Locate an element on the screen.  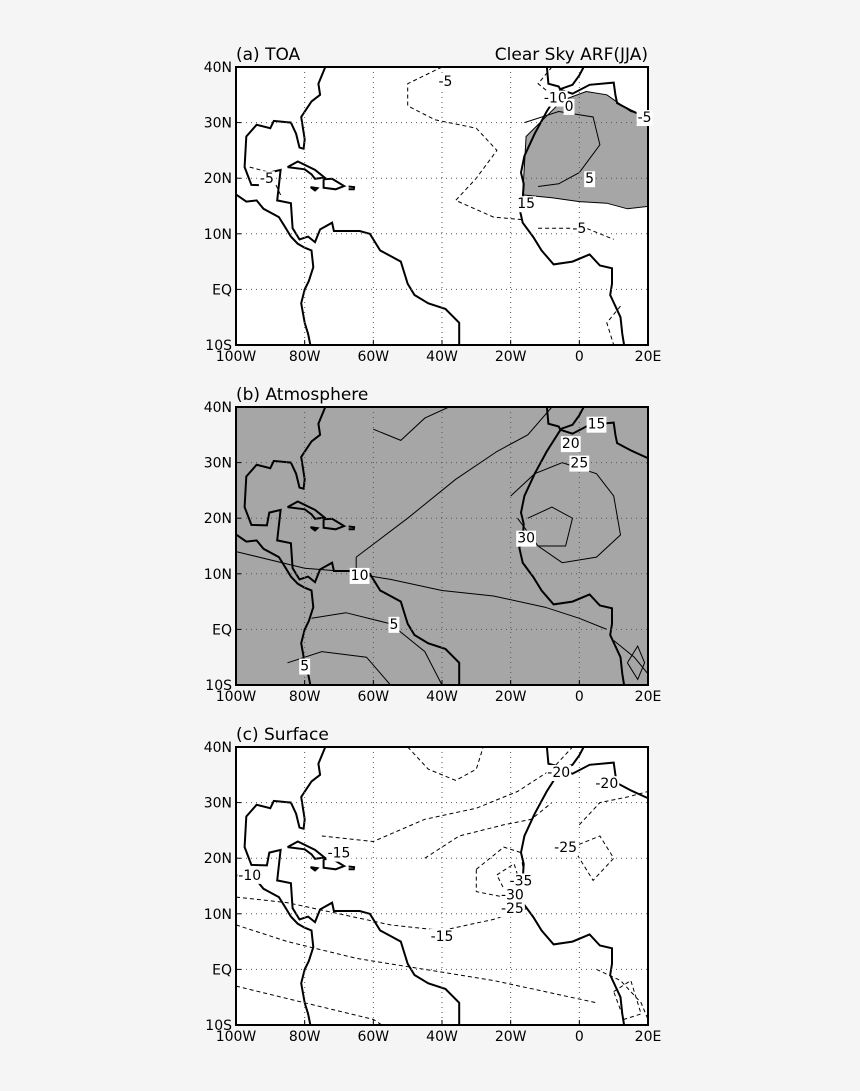
contour-label: -35 is located at coordinates (521, 881).